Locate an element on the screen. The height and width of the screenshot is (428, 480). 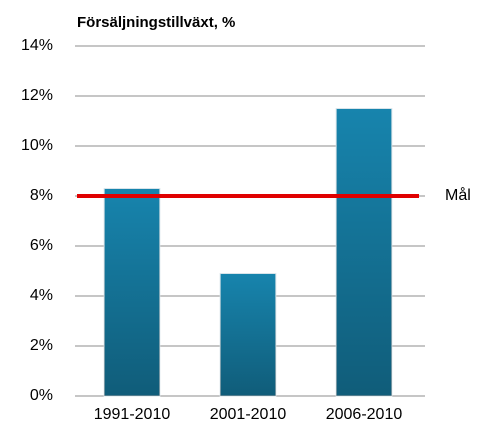
y-tick-label: 2% is located at coordinates (41, 345).